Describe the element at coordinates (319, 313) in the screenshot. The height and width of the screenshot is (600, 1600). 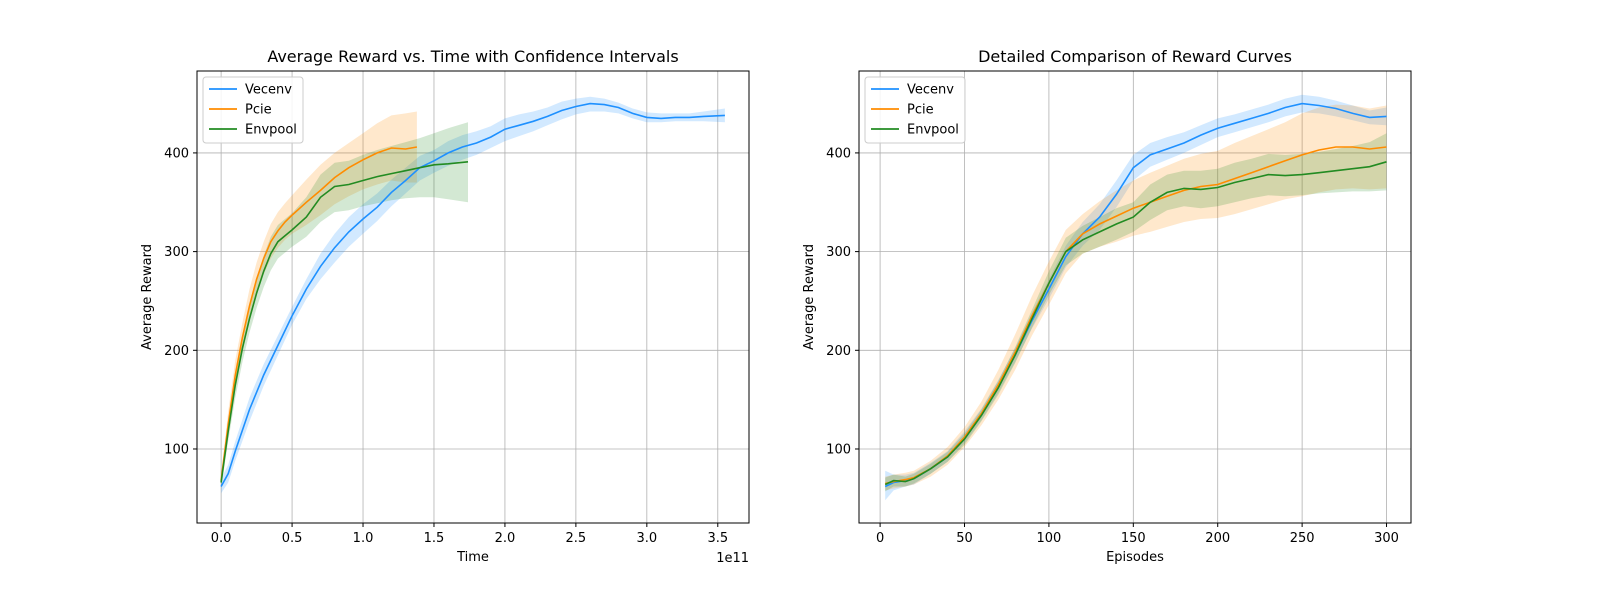
I see `series-line-pcie` at that location.